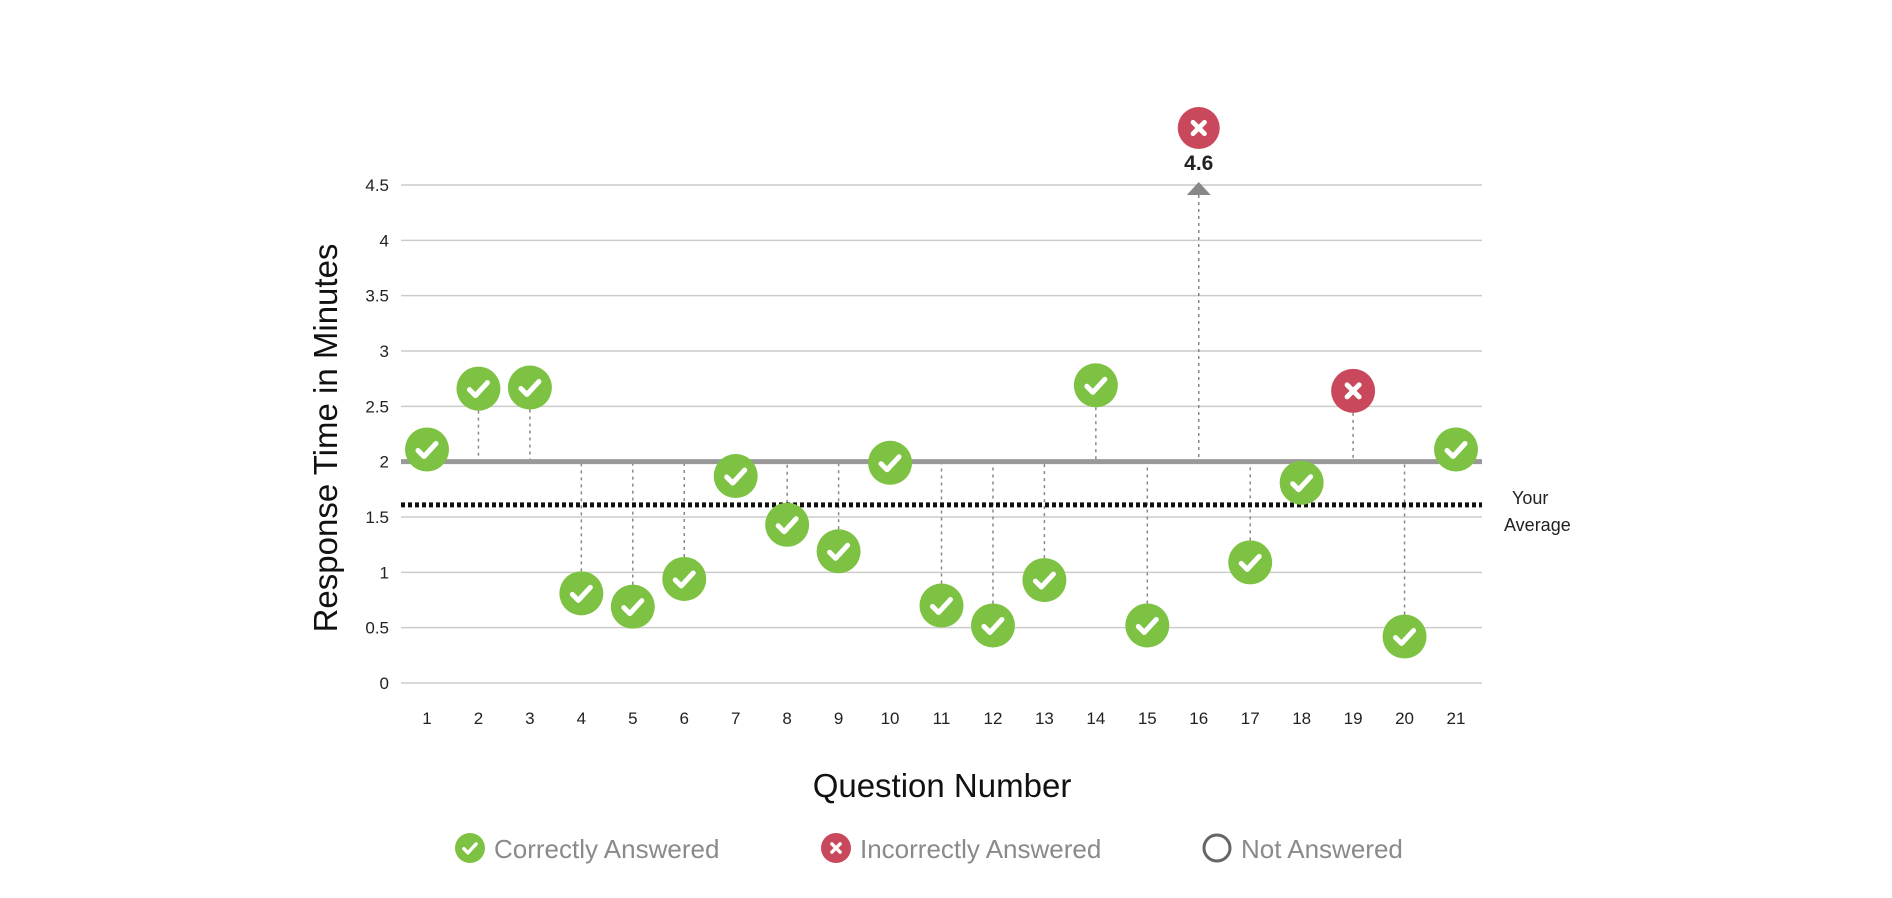 This screenshot has height=898, width=1892. Describe the element at coordinates (1404, 718) in the screenshot. I see `x-tick-label: 20` at that location.